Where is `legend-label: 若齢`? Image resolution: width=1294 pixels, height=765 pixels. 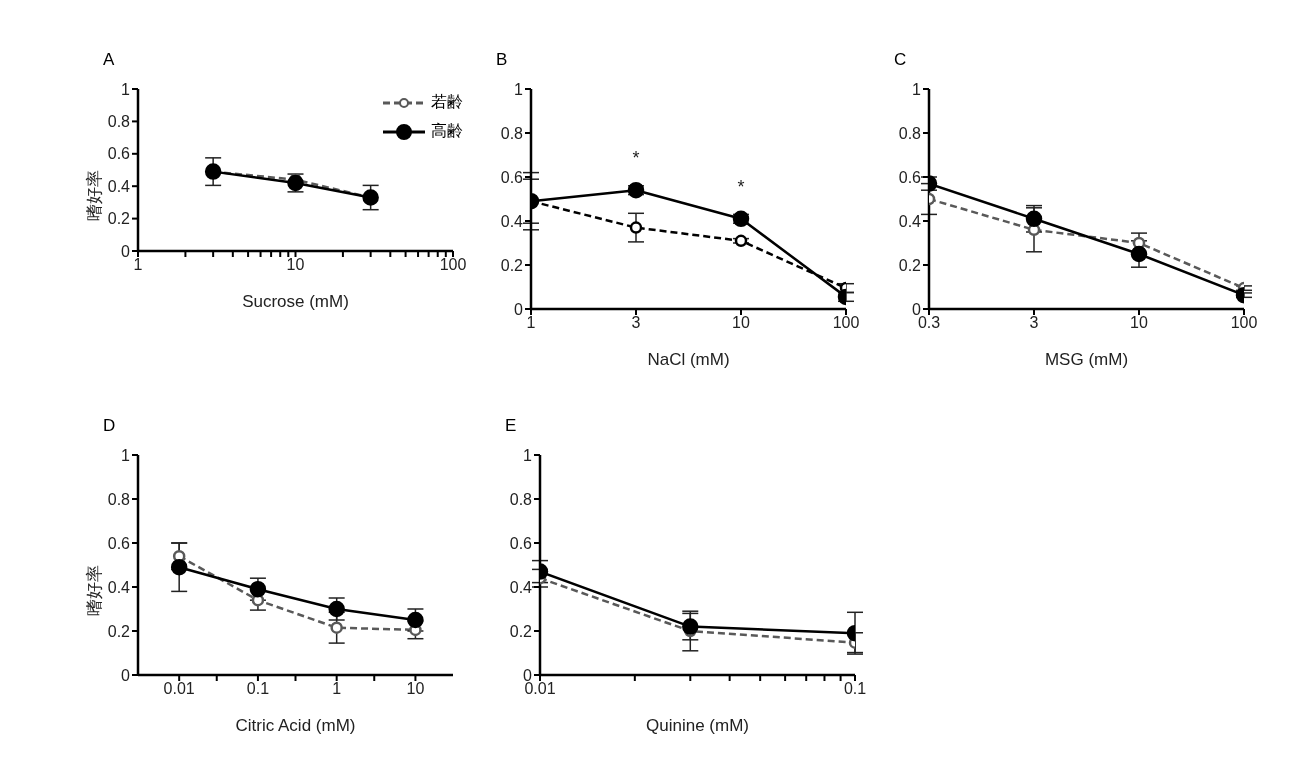 legend-label: 若齢 is located at coordinates (447, 102).